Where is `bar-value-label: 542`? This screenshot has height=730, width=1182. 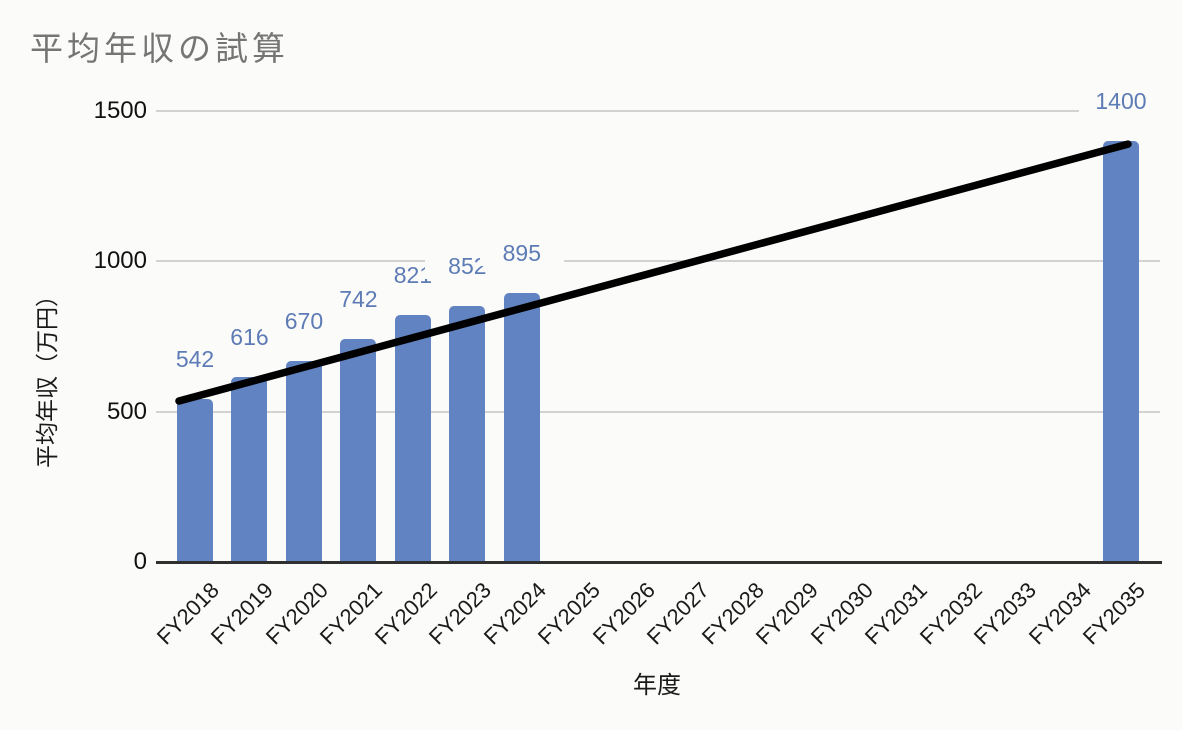 bar-value-label: 542 is located at coordinates (195, 359).